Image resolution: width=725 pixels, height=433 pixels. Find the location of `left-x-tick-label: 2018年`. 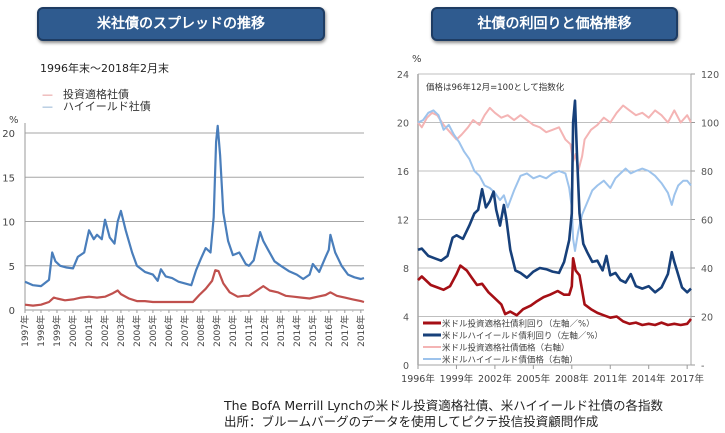

left-x-tick-label: 2018年 is located at coordinates (361, 331).